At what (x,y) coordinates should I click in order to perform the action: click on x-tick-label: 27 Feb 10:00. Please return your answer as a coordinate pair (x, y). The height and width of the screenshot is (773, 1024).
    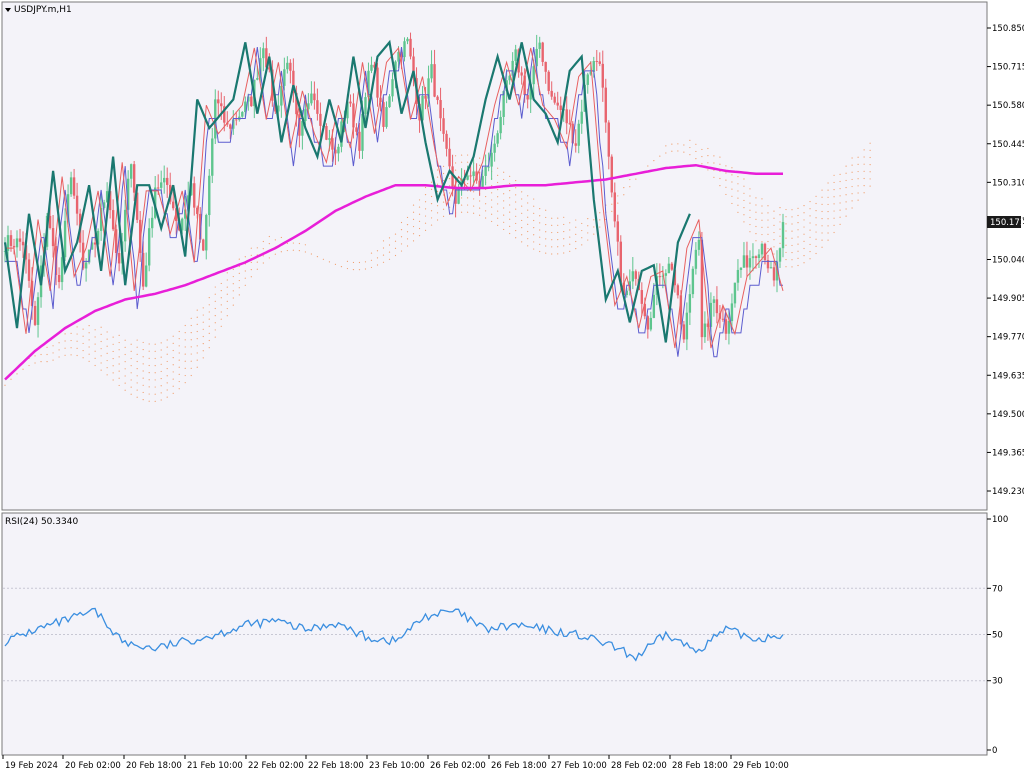
    Looking at the image, I should click on (579, 766).